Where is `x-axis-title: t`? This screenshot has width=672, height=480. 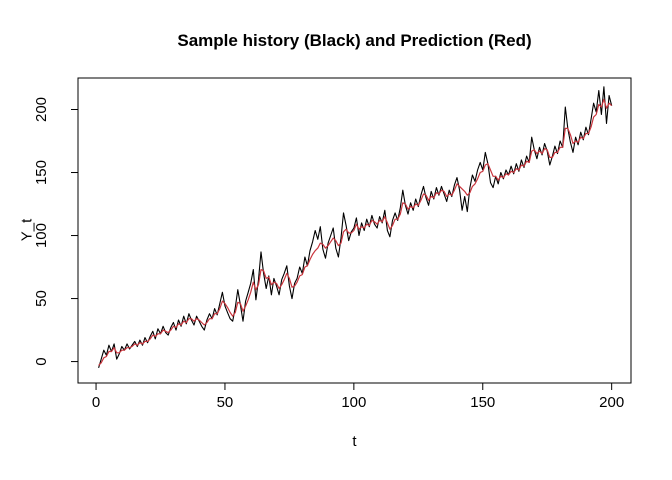
x-axis-title: t is located at coordinates (354, 441).